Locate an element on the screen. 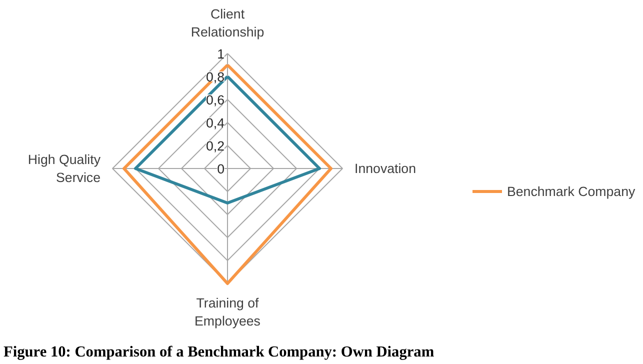 The width and height of the screenshot is (643, 364). y-tick-label: 0,2 is located at coordinates (215, 146).